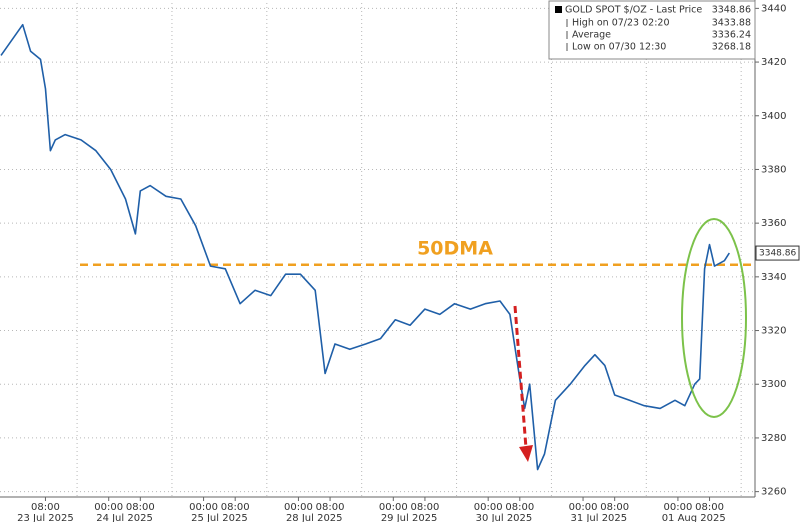 The height and width of the screenshot is (522, 800). What do you see at coordinates (694, 517) in the screenshot?
I see `date-label: 01 Aug 2025` at bounding box center [694, 517].